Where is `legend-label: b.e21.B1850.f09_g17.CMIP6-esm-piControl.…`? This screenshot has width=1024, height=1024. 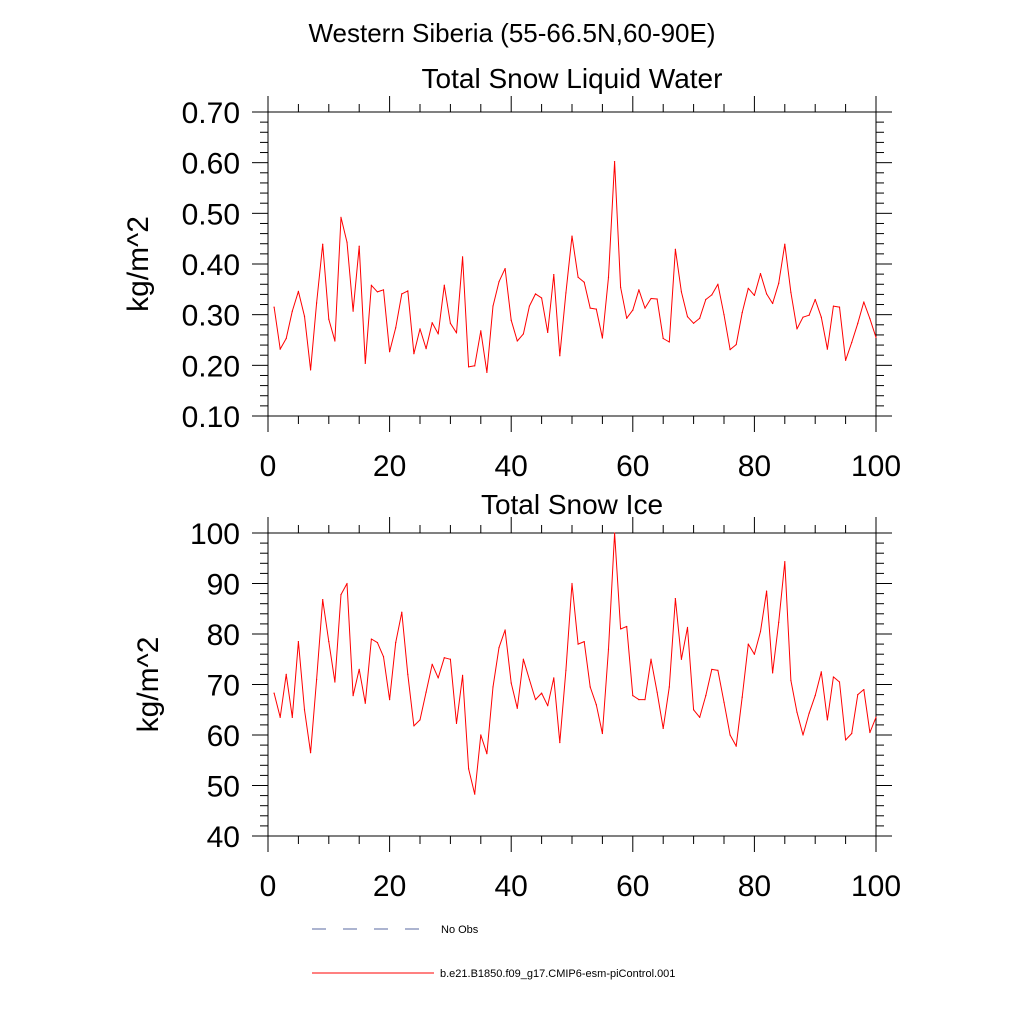
legend-label: b.e21.B1850.f09_g17.CMIP6-esm-piControl.… is located at coordinates (557, 974).